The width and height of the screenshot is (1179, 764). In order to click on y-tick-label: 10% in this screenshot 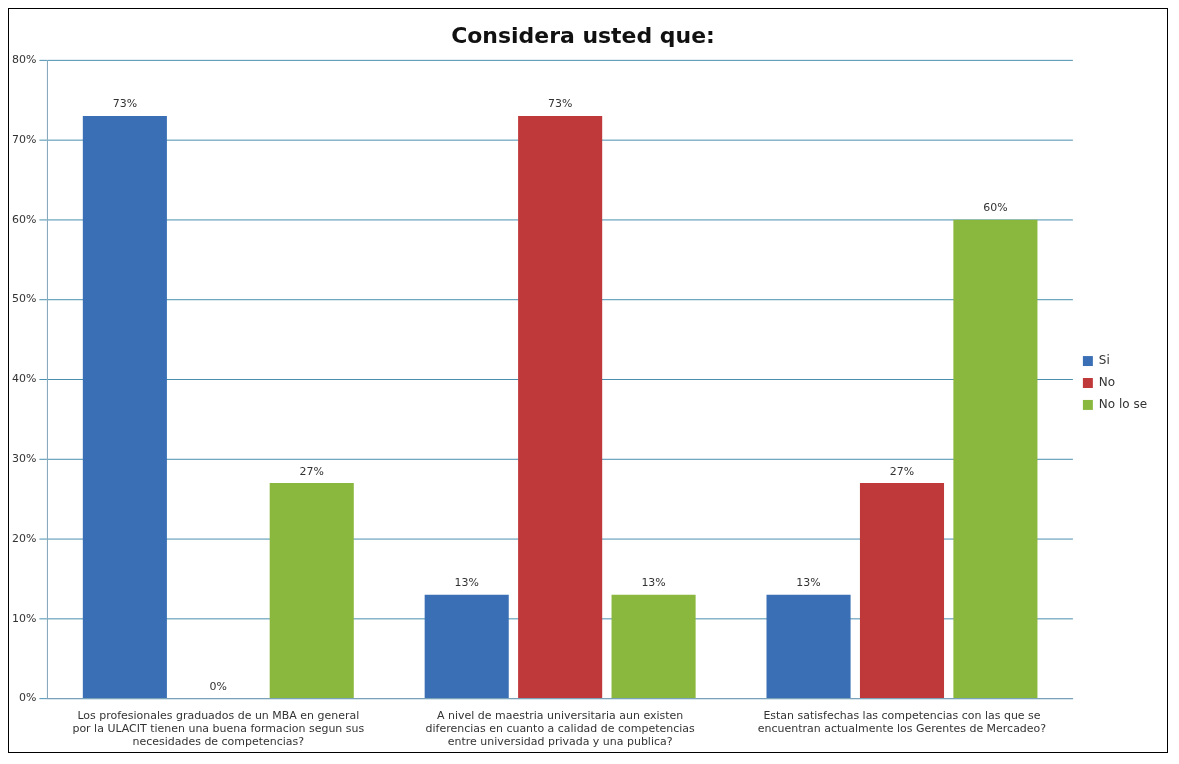, I will do `click(24, 618)`.